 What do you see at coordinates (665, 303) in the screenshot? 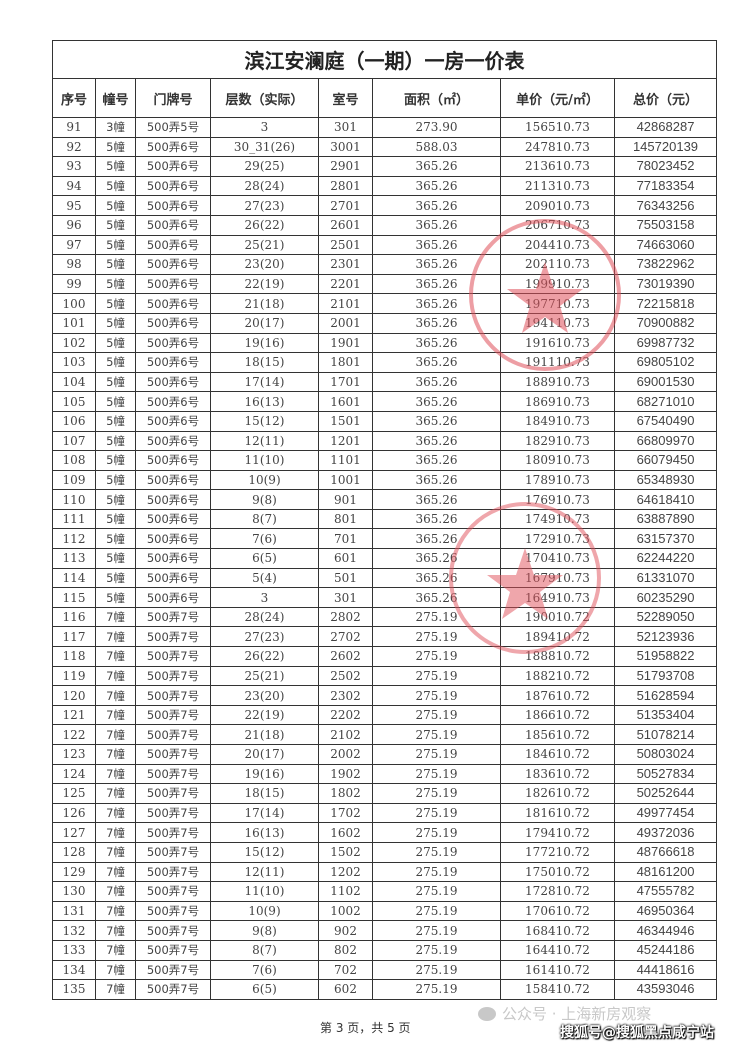
I see `cell-total-price: 72215818` at bounding box center [665, 303].